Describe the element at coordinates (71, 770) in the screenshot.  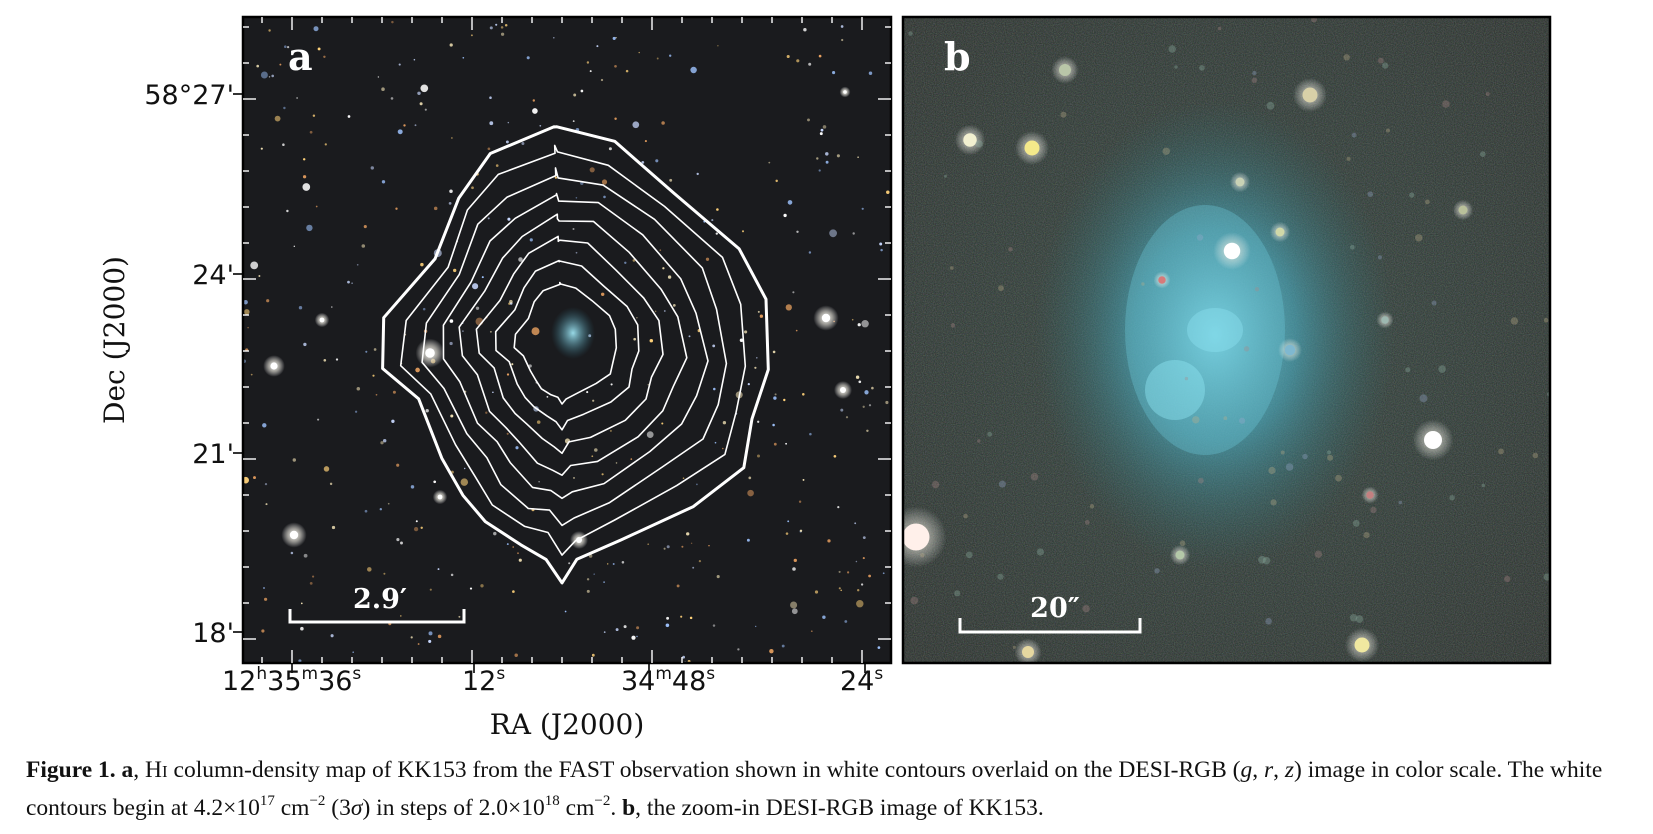
I see `caption-fig-label: Figure 1.` at that location.